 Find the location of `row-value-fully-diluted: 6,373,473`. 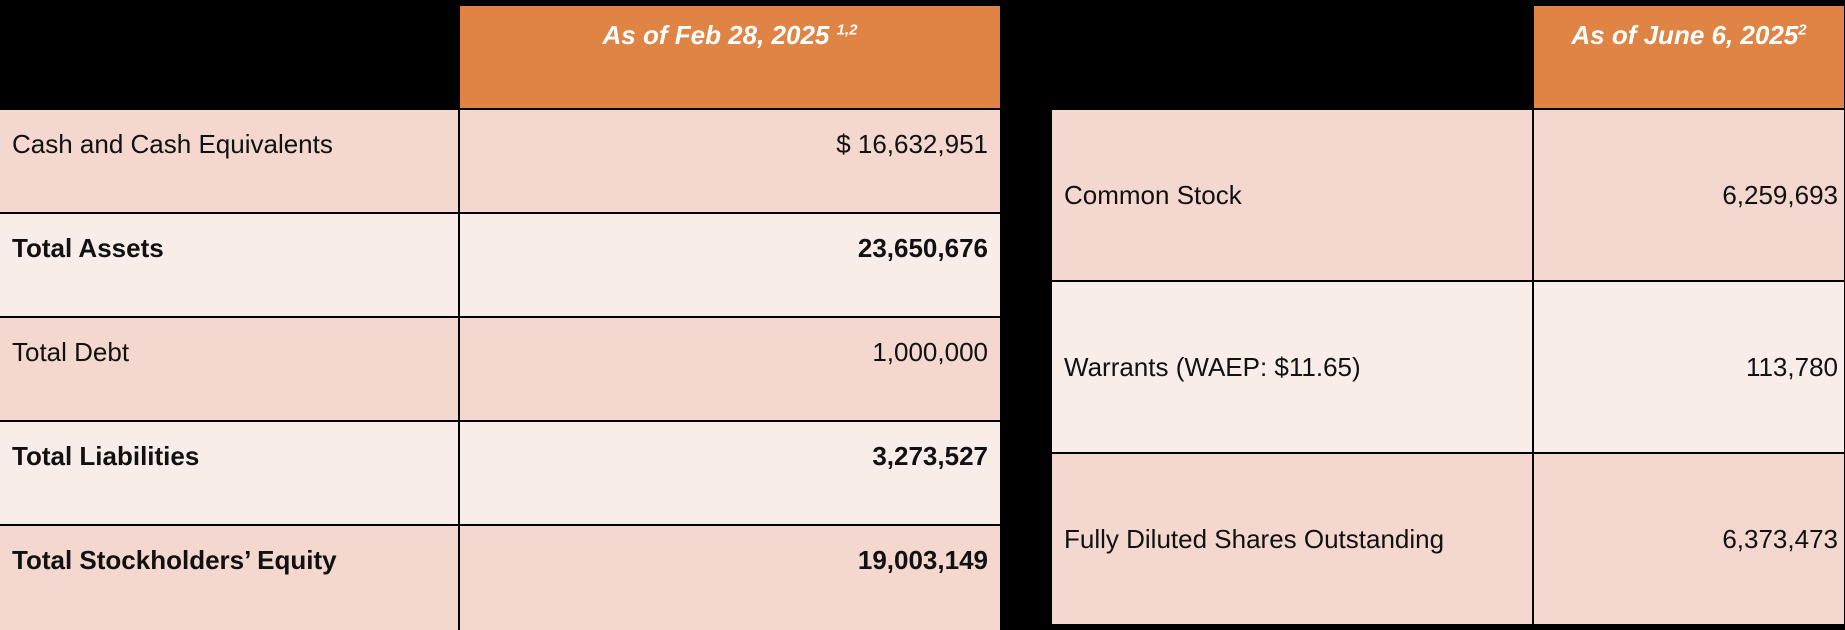

row-value-fully-diluted: 6,373,473 is located at coordinates (1689, 539).